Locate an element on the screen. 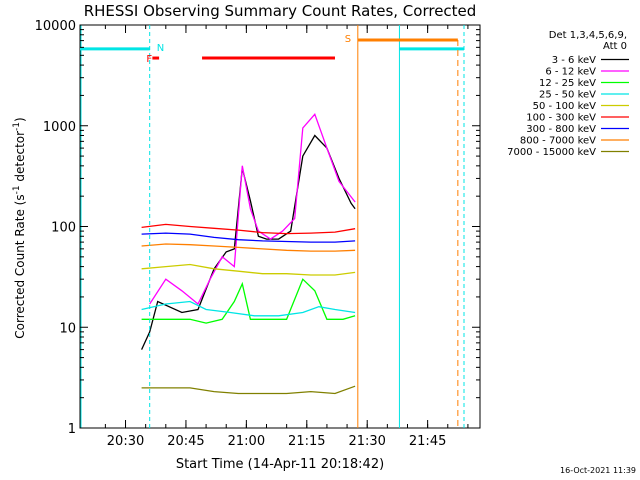  x-tick-label: 21:45 is located at coordinates (427, 441).